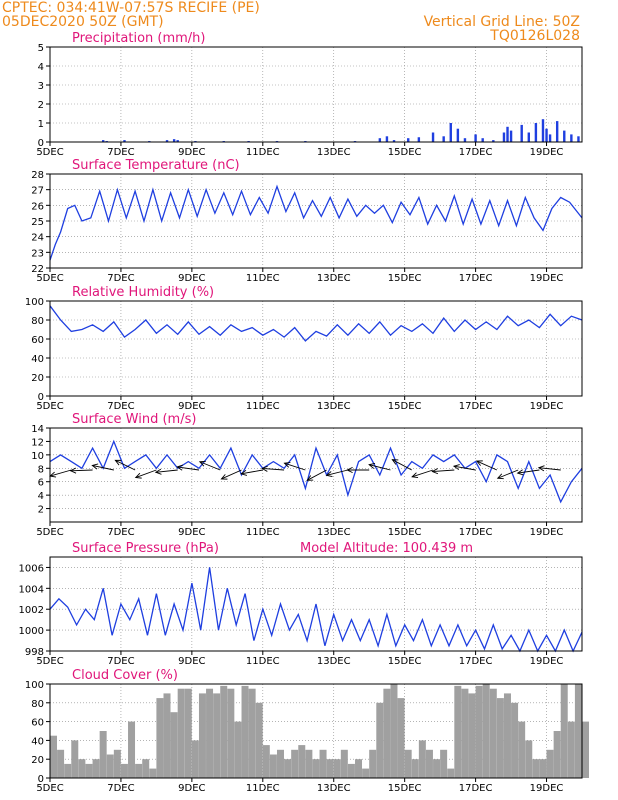  Describe the element at coordinates (41, 143) in the screenshot. I see `y-tick-label: 0` at that location.